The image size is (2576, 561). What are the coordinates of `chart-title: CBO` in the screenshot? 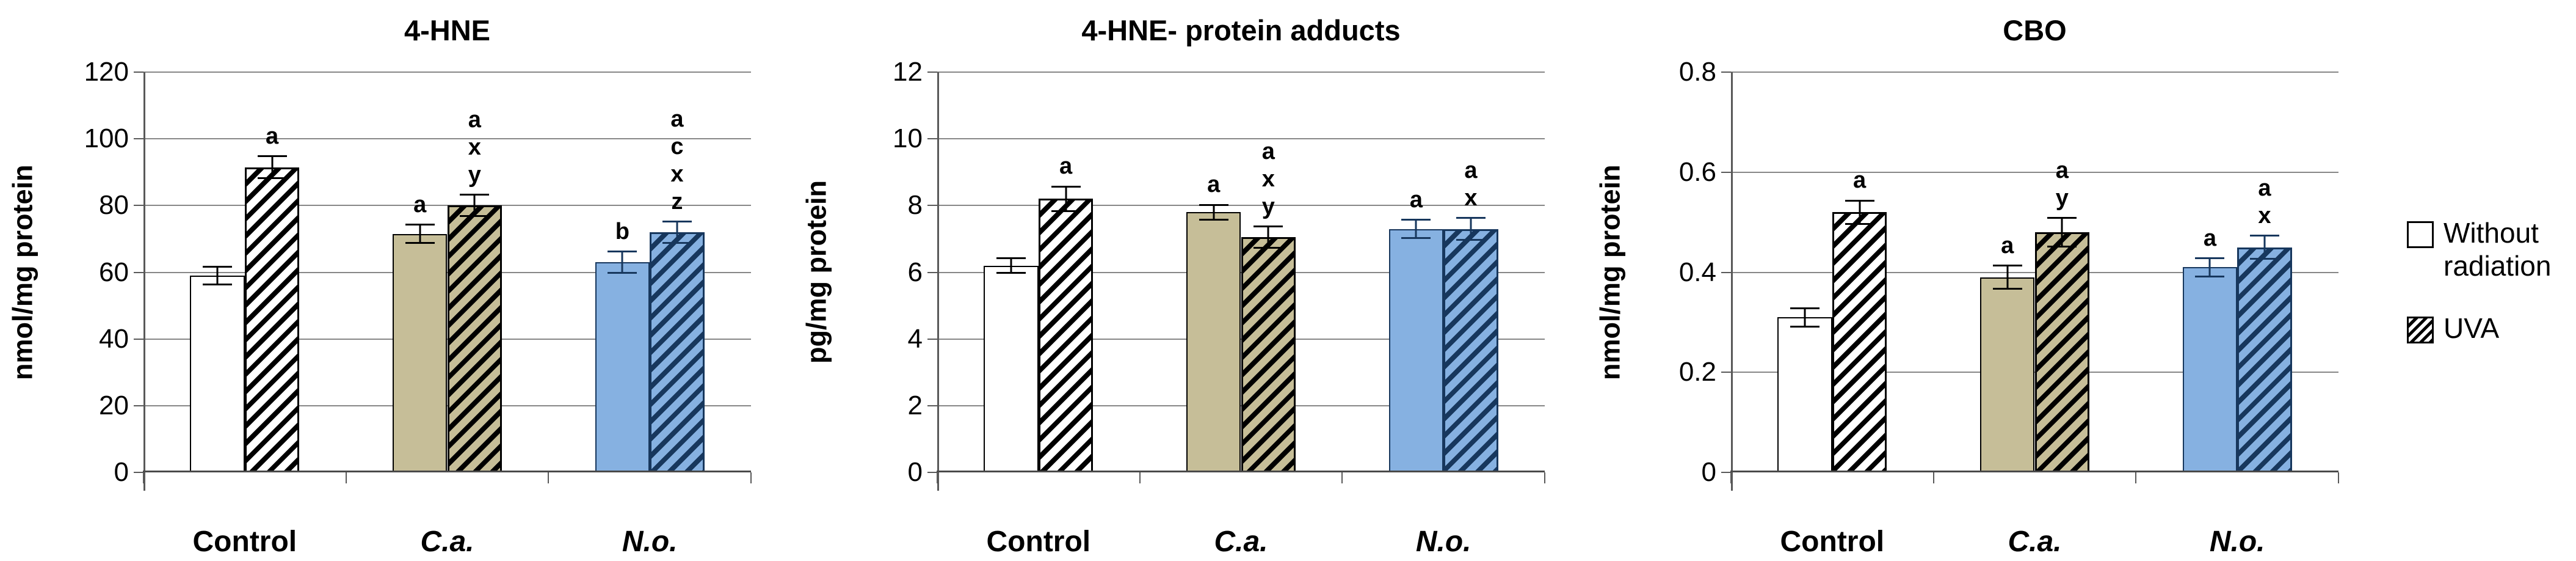 It's located at (2035, 30).